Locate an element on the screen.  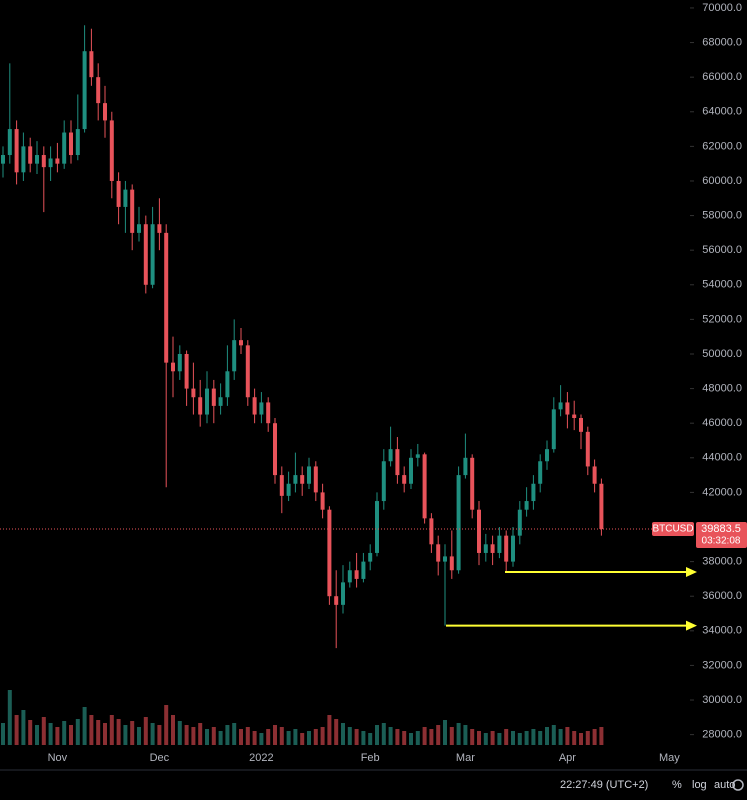
x-tick-label: Mar is located at coordinates (465, 758).